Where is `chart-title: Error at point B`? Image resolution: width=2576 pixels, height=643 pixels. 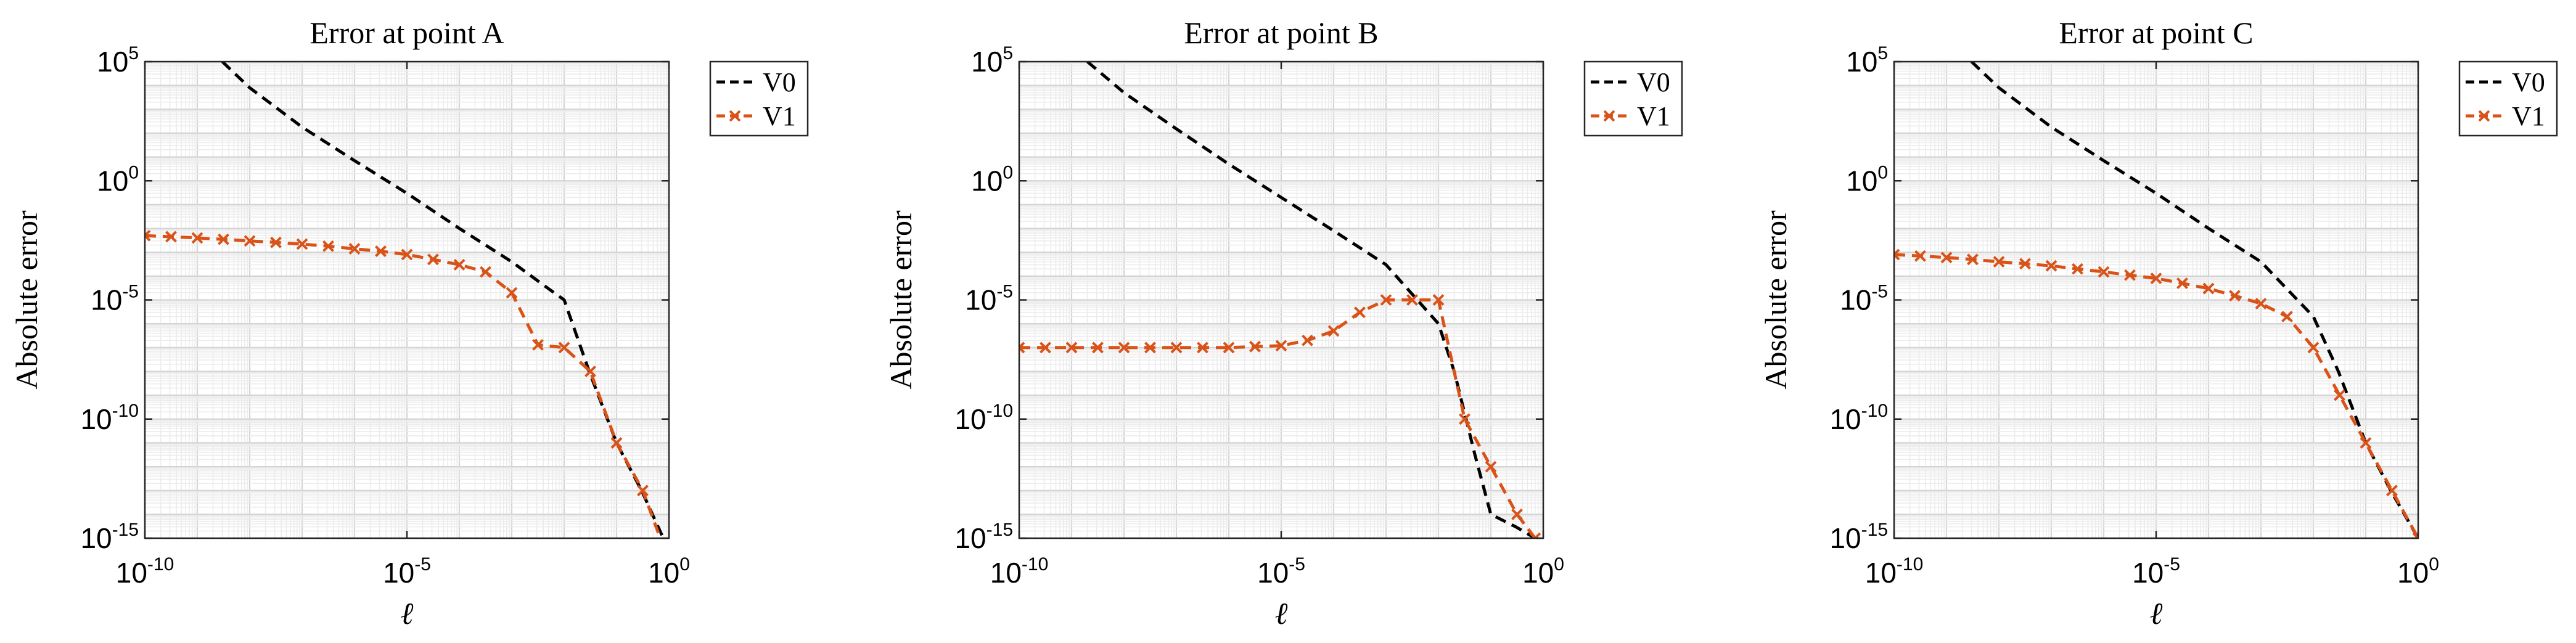 chart-title: Error at point B is located at coordinates (1281, 32).